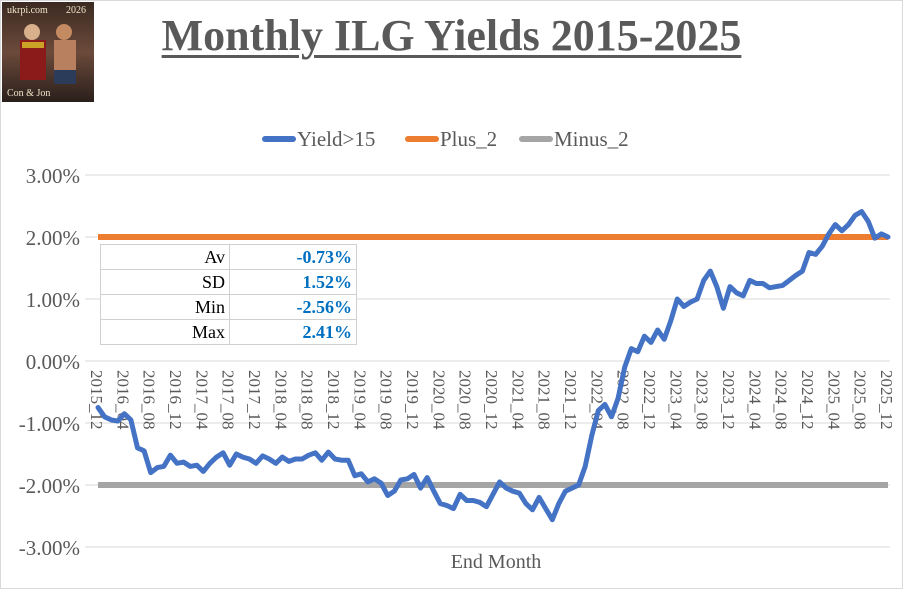 This screenshot has height=589, width=903. What do you see at coordinates (570, 400) in the screenshot?
I see `x-tick-label: 2021_12` at bounding box center [570, 400].